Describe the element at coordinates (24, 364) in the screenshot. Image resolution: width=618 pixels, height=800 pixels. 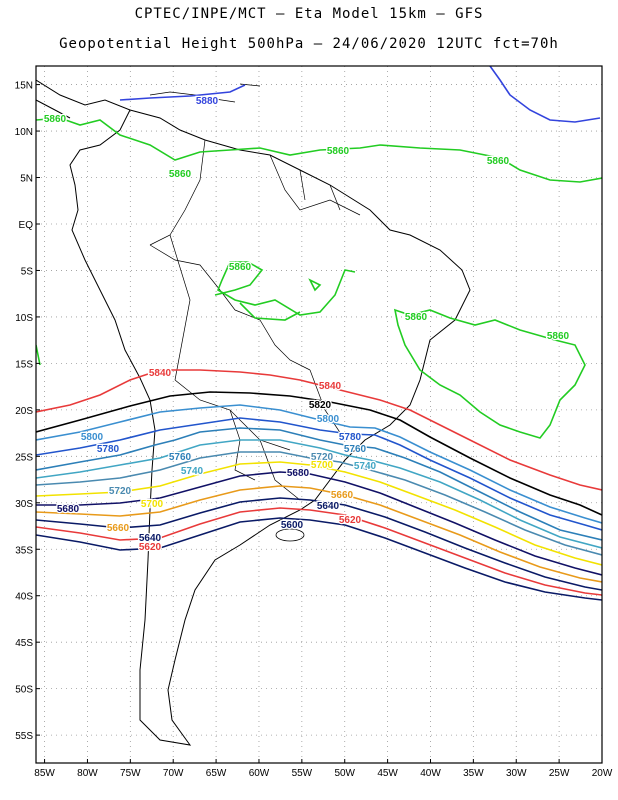
I see `lat-tick-label: 15S` at that location.